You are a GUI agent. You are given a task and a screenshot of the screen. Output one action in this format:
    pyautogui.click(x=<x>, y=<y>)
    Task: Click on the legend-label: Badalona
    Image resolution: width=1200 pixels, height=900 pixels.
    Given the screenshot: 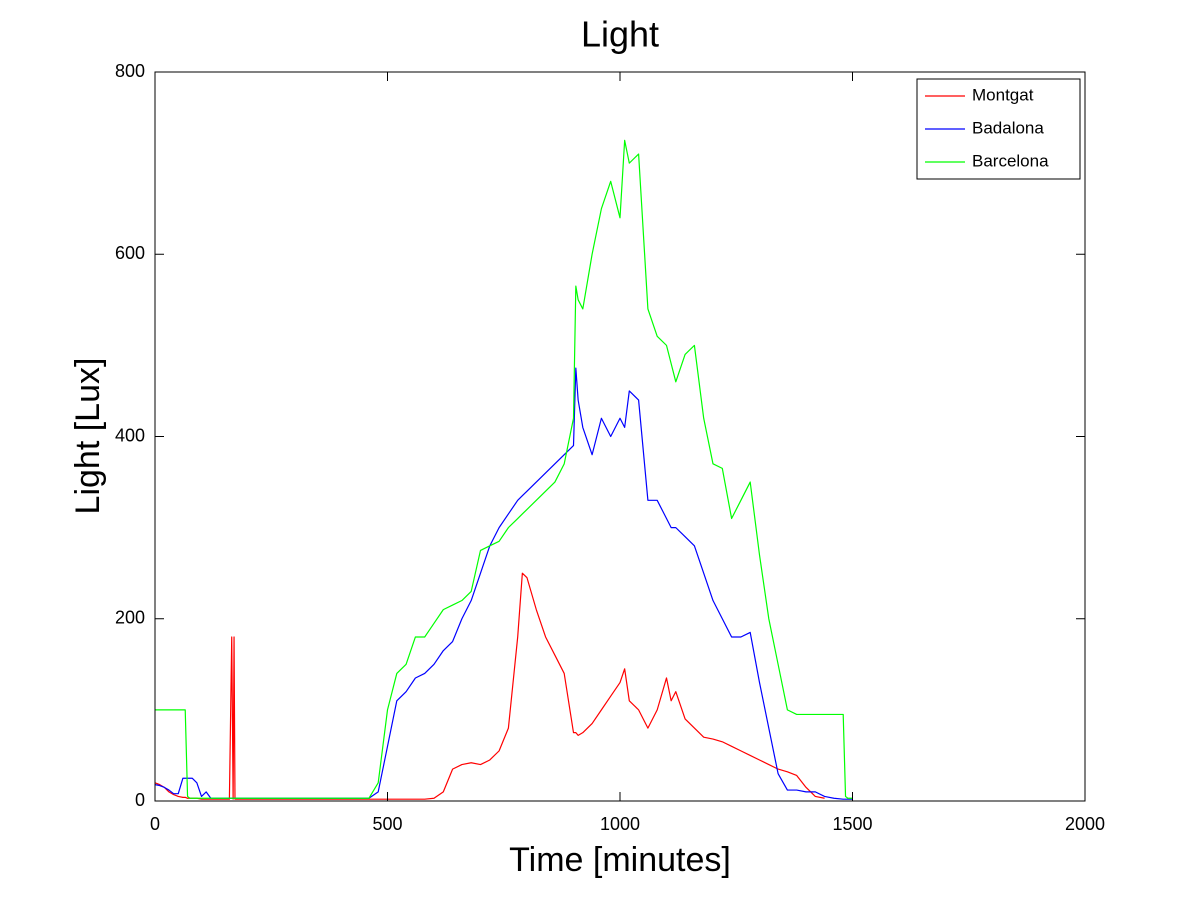 What is the action you would take?
    pyautogui.click(x=1008, y=127)
    